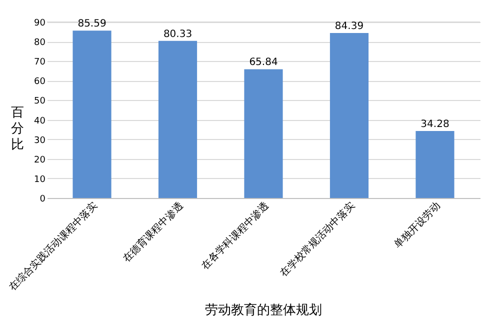 This screenshot has width=496, height=325. What do you see at coordinates (177, 34) in the screenshot?
I see `data-label: 80.33` at bounding box center [177, 34].